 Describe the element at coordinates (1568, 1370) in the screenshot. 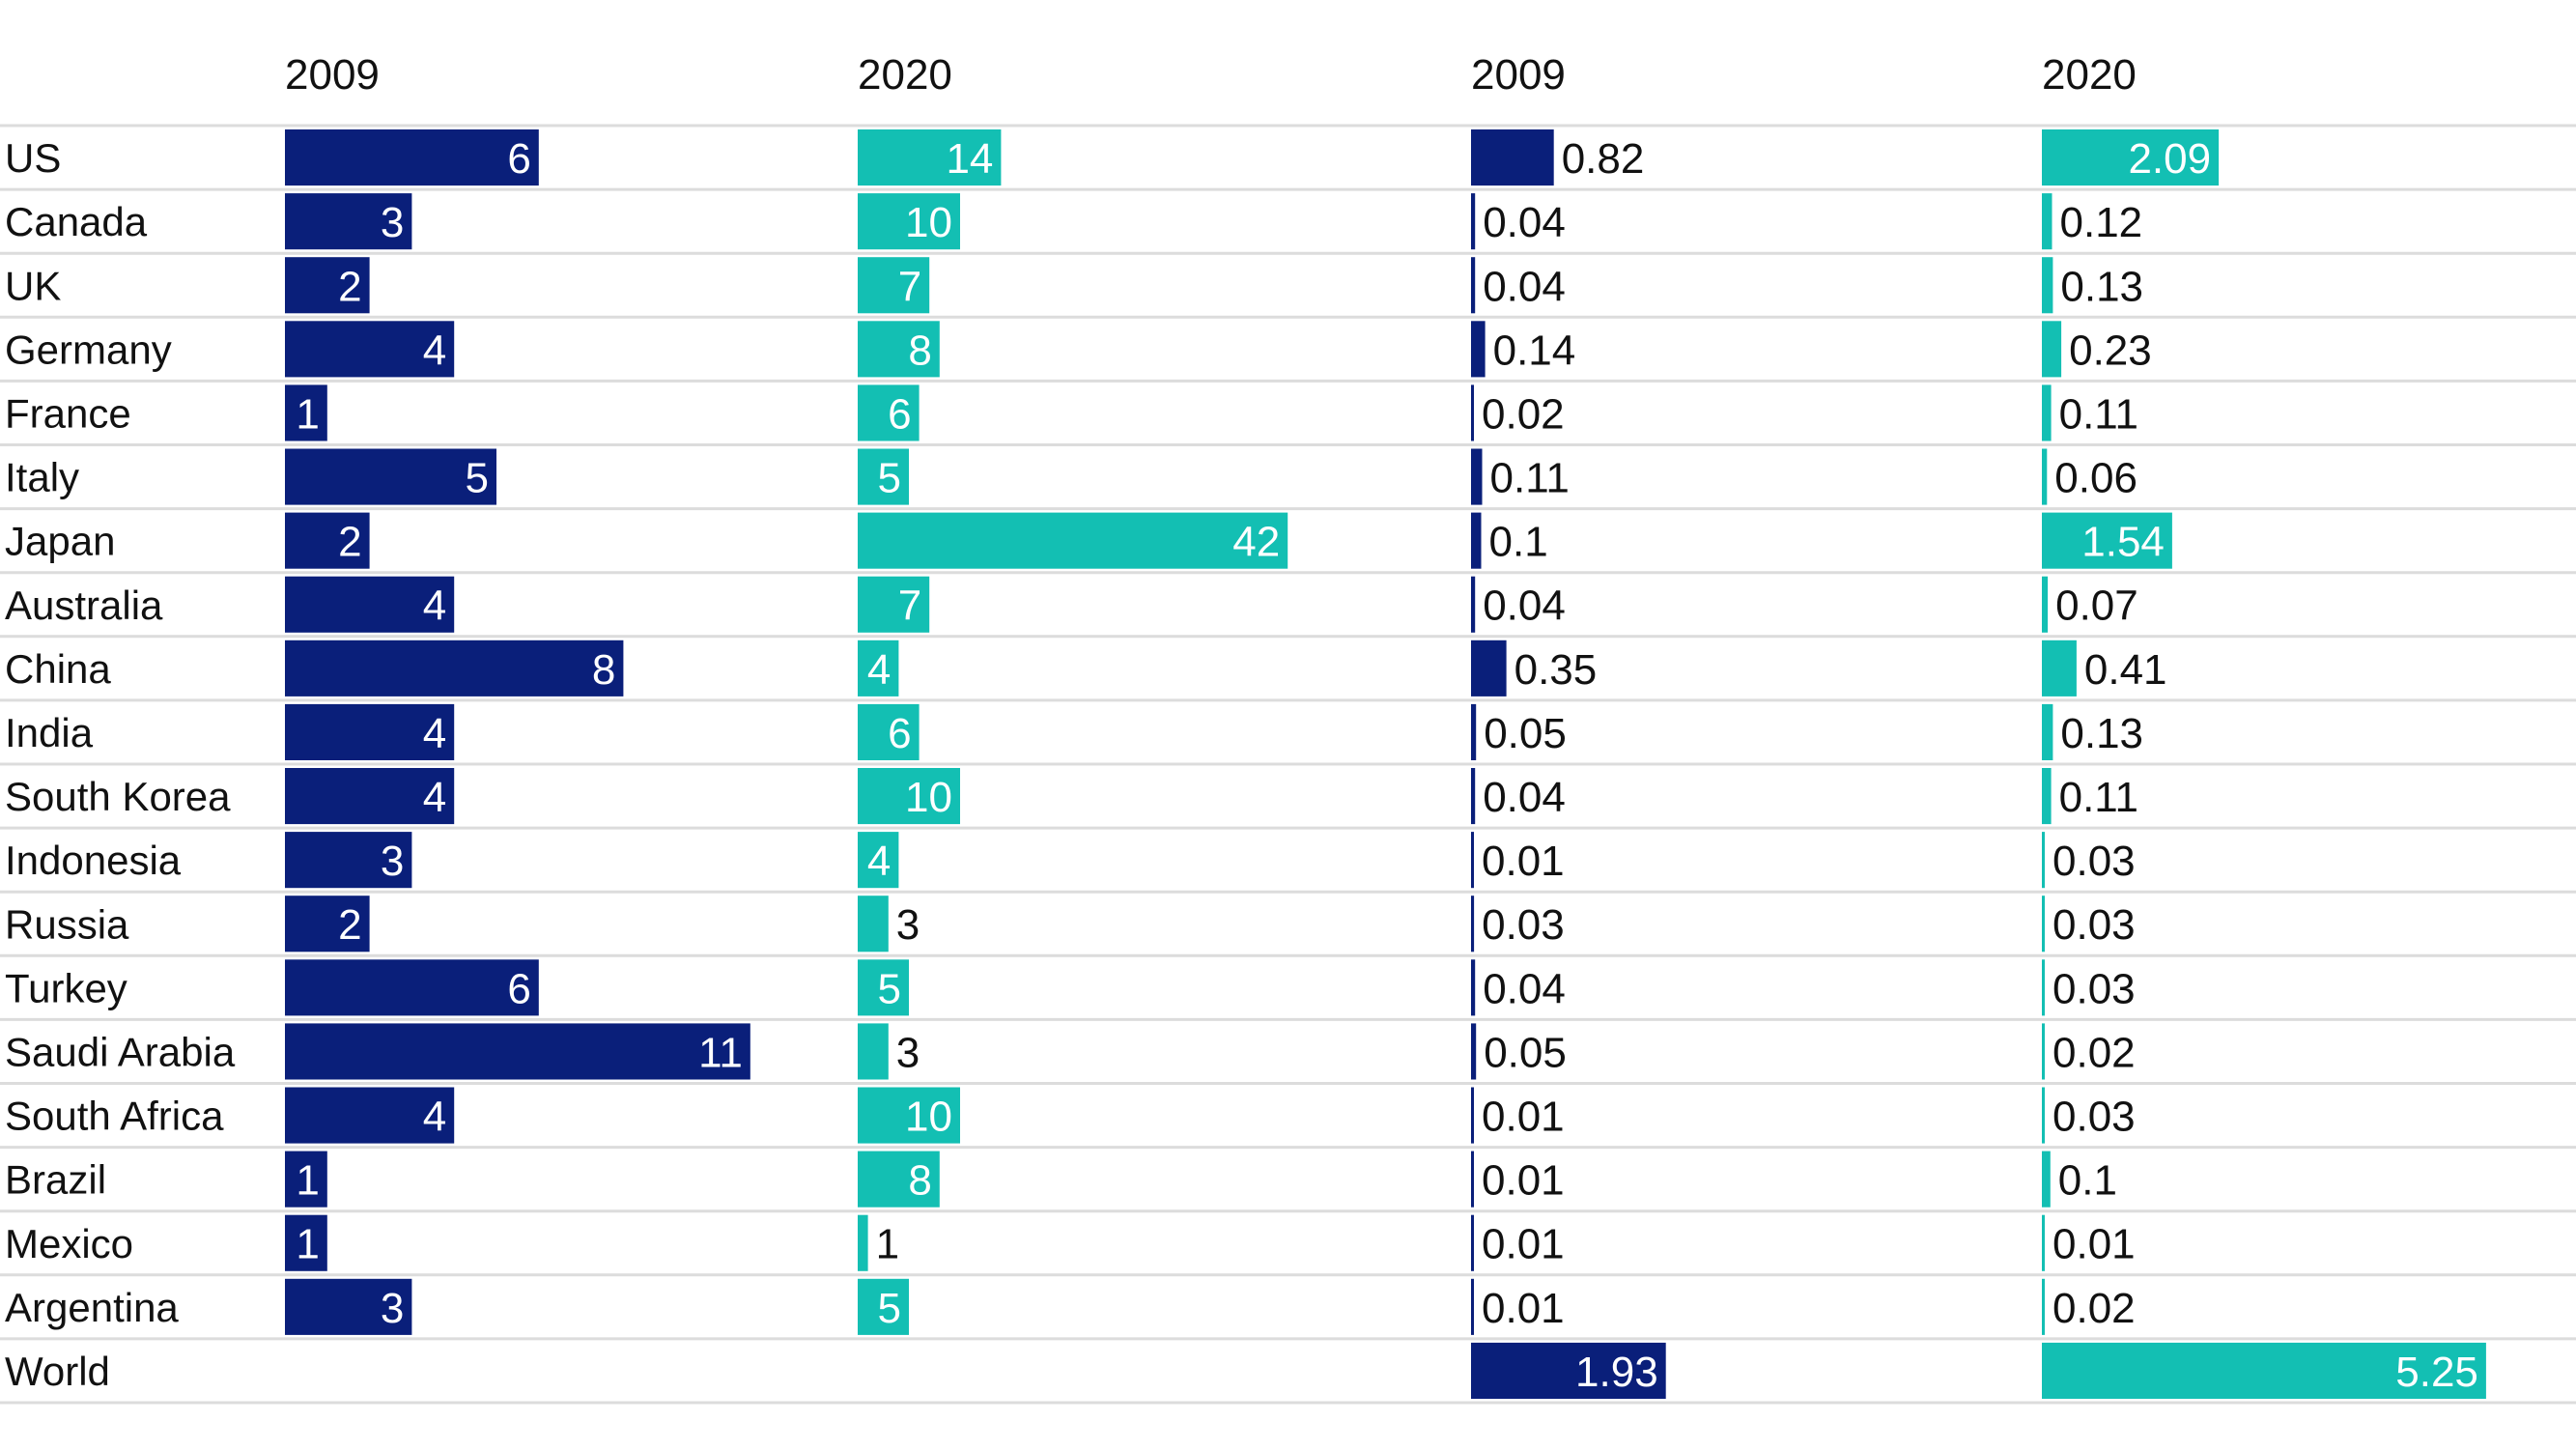

I see `bar-2009-world` at that location.